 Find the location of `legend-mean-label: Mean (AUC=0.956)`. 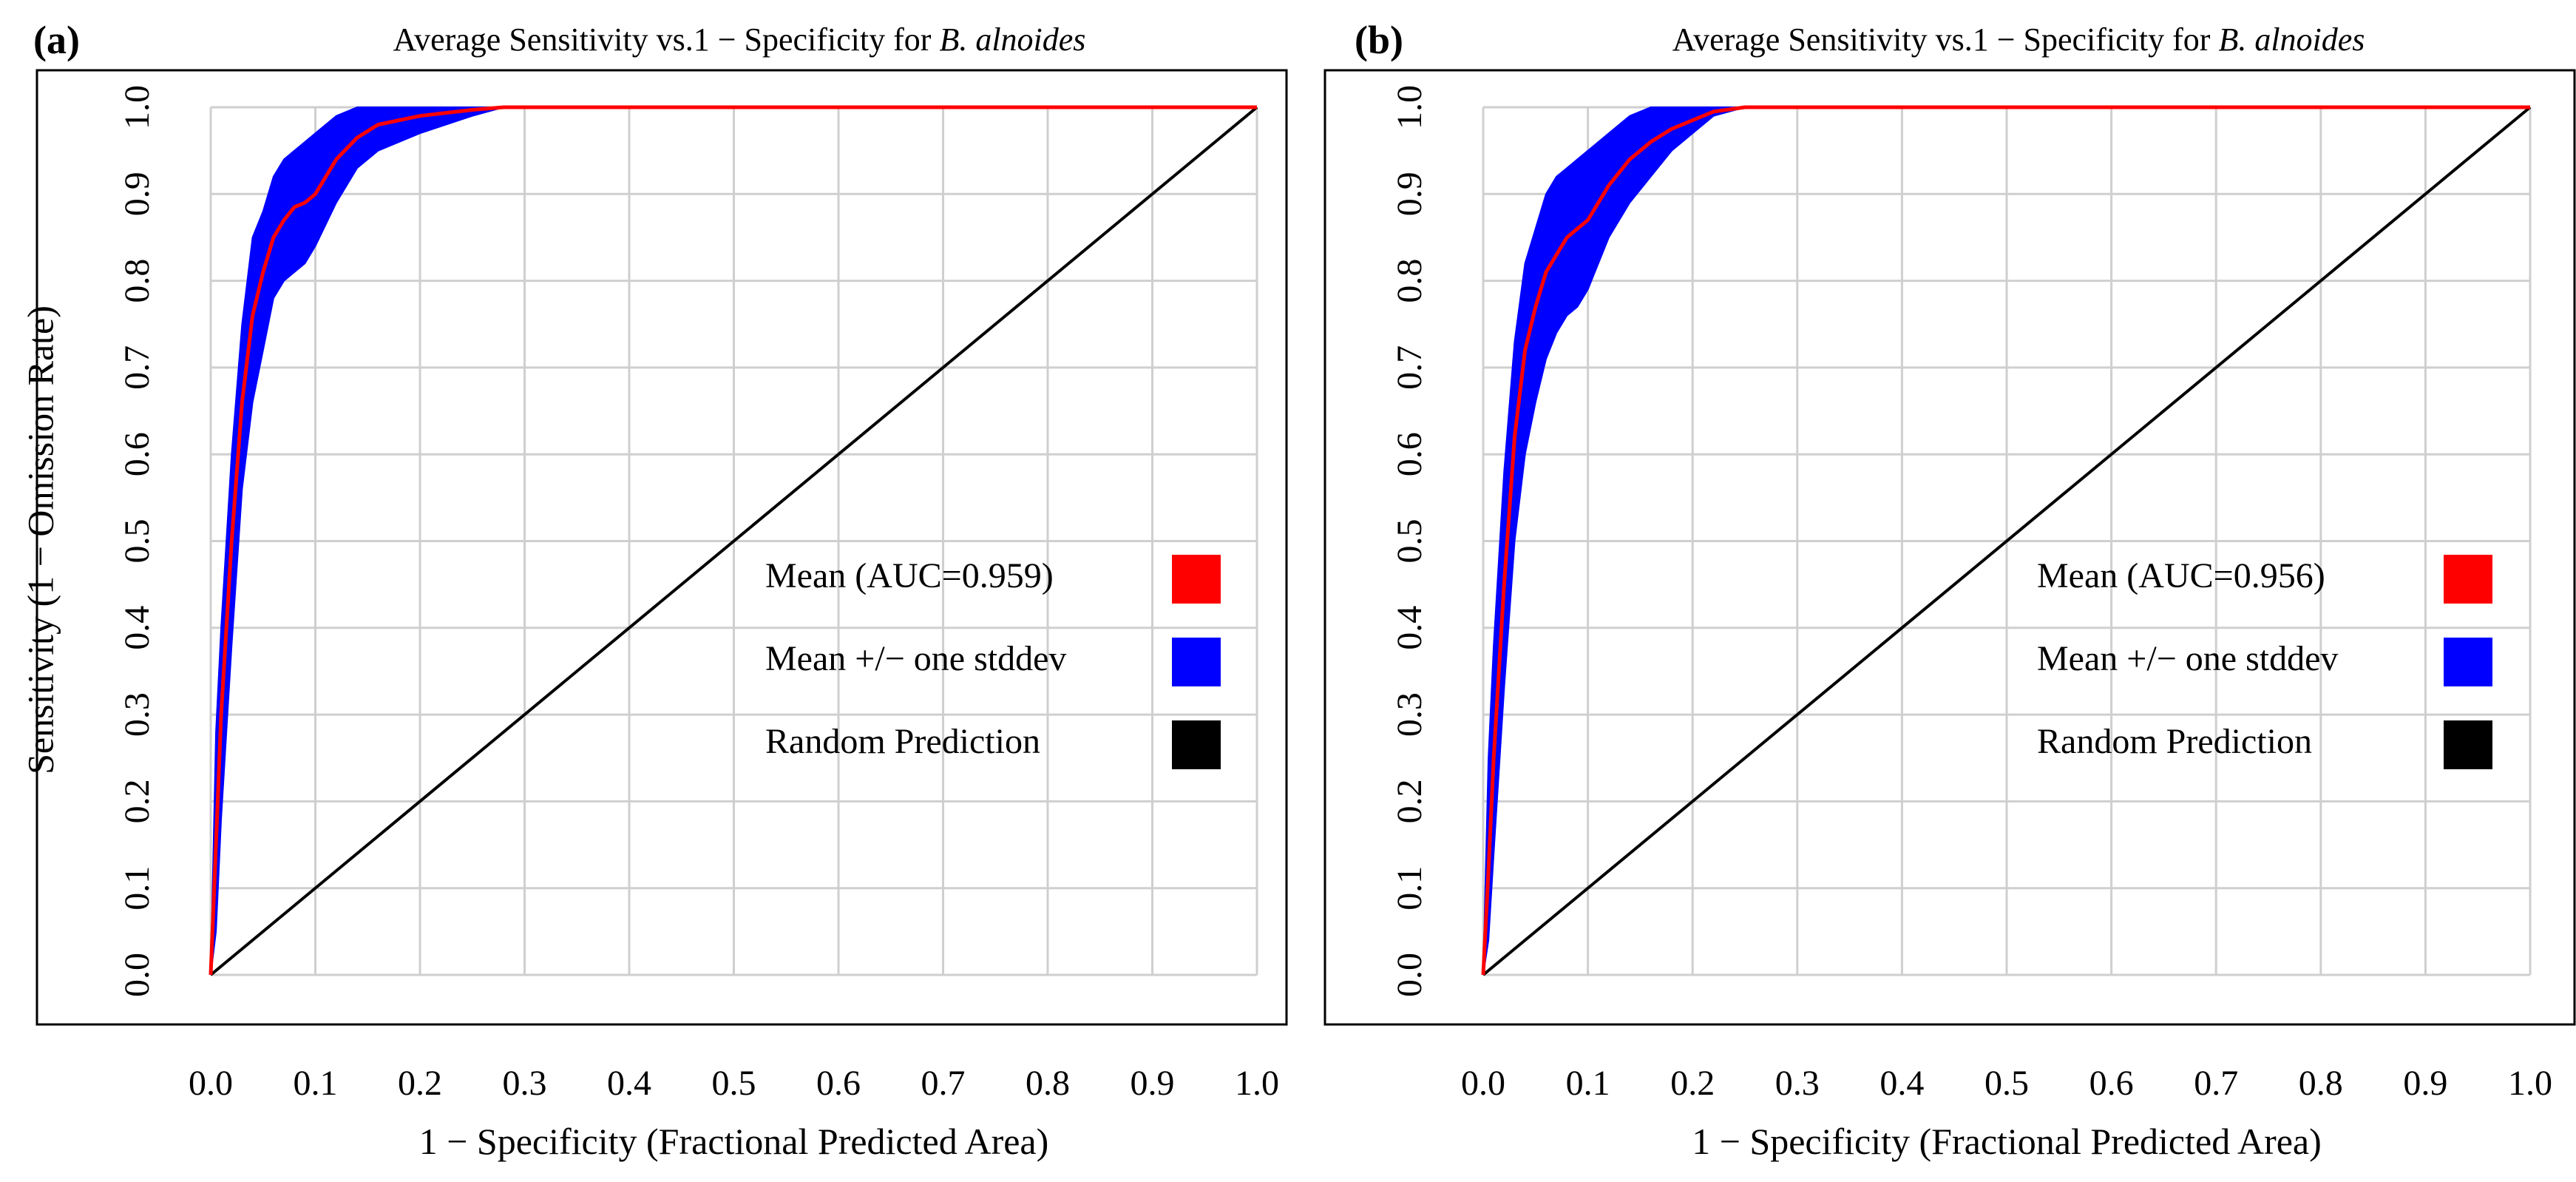

legend-mean-label: Mean (AUC=0.956) is located at coordinates (2181, 575).